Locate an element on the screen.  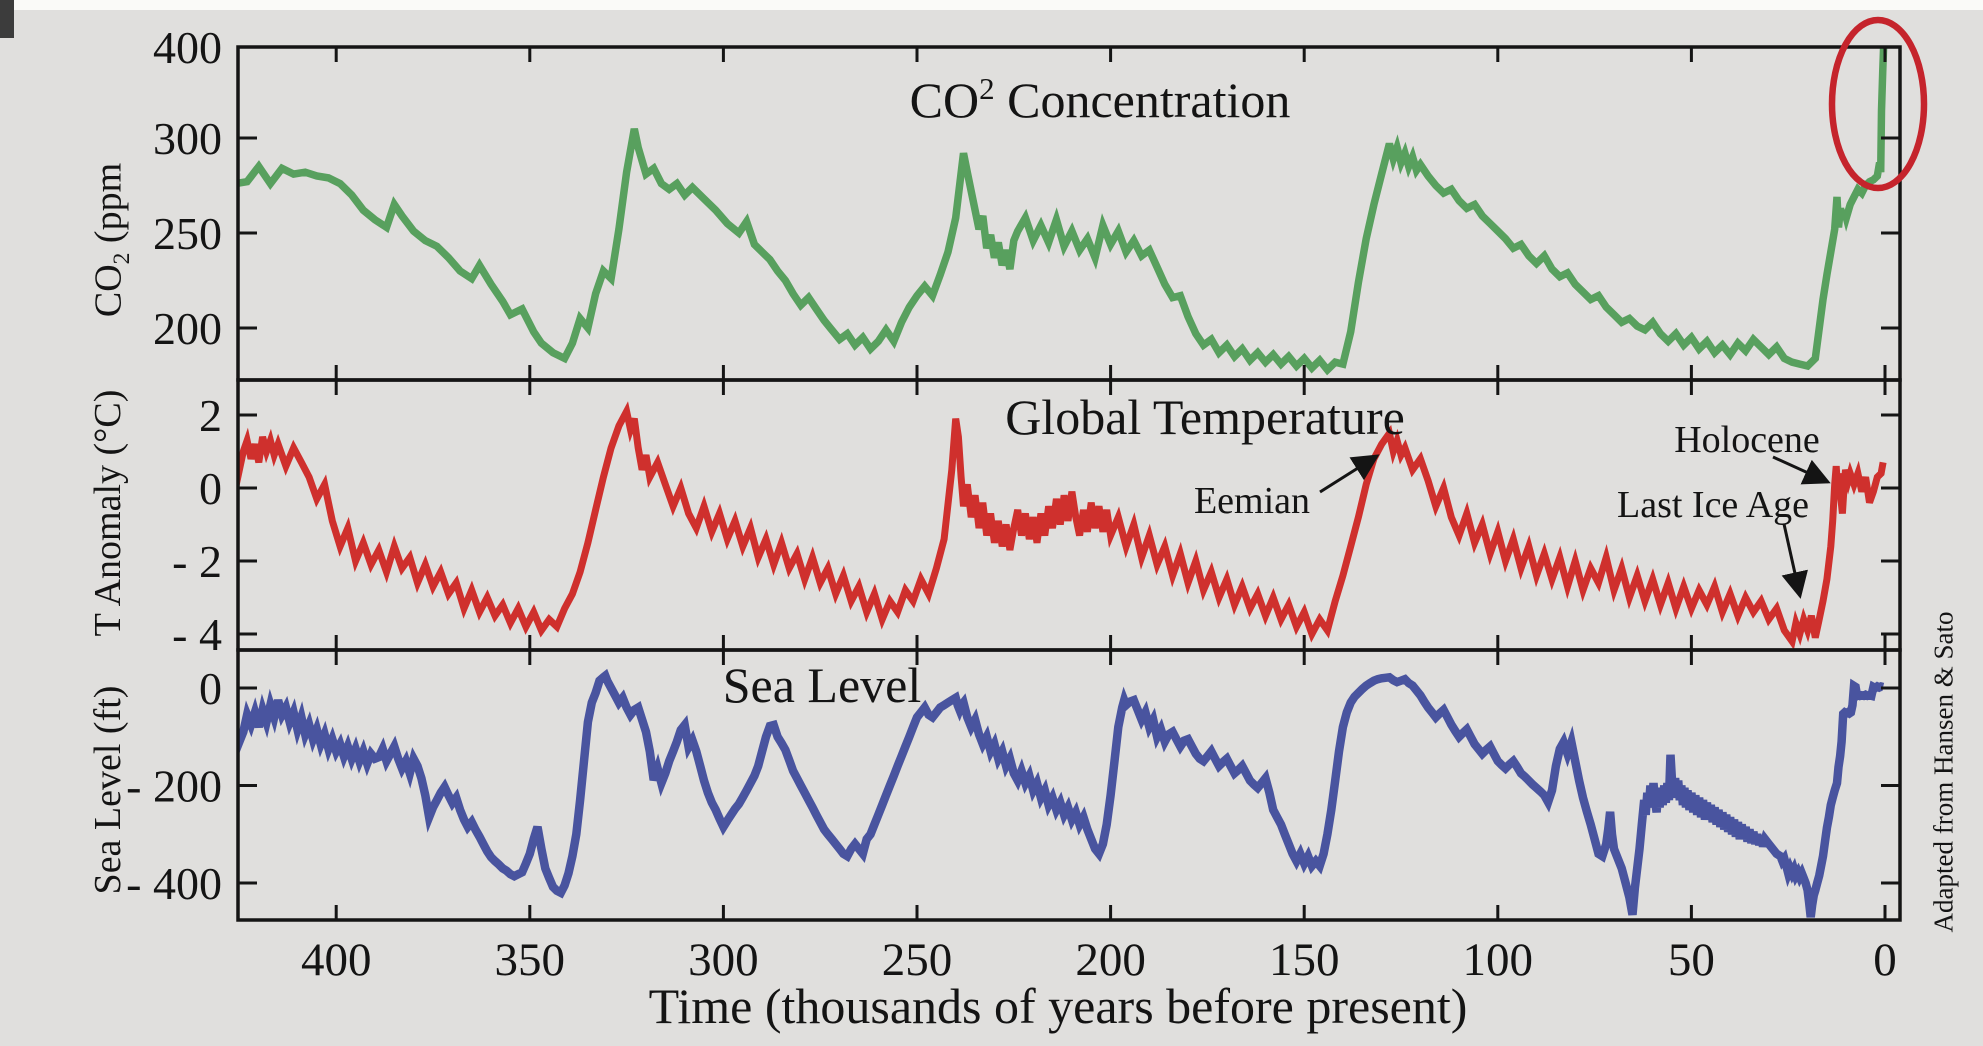
co2-title-suffix: Concentration is located at coordinates (1142, 99).